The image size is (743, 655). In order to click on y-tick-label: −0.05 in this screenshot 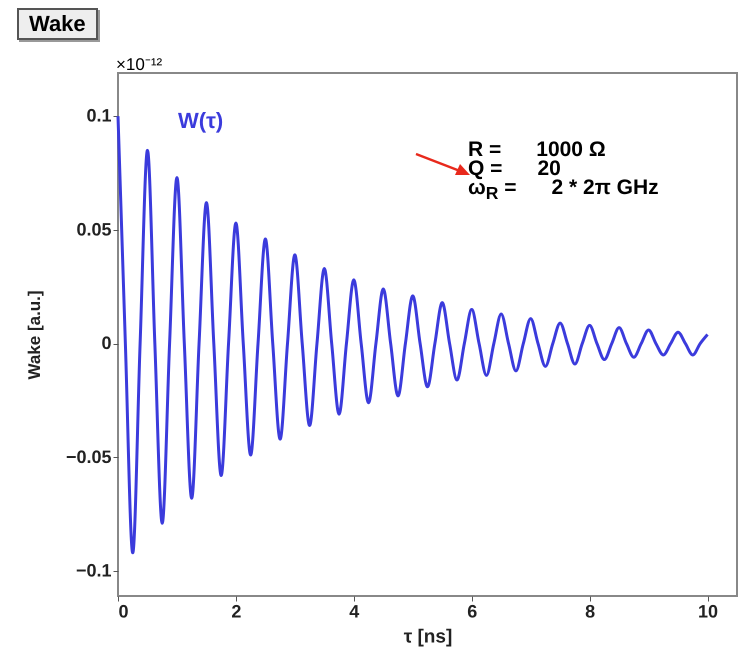, I will do `click(89, 456)`.